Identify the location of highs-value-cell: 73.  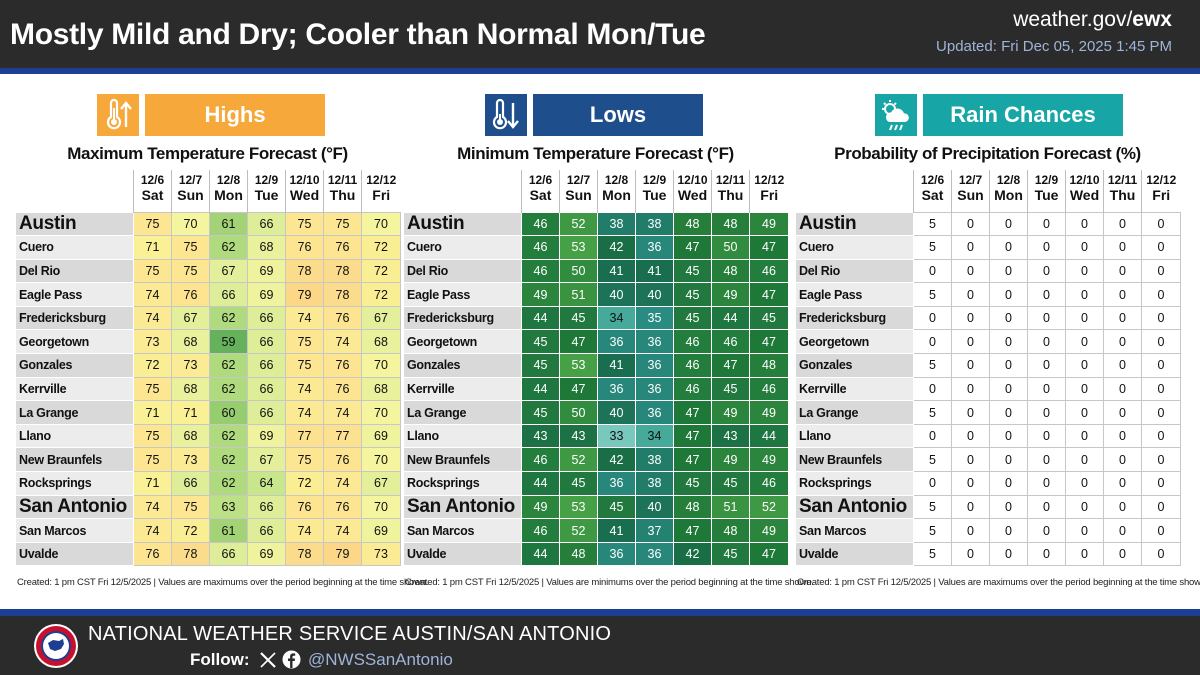
(190, 460).